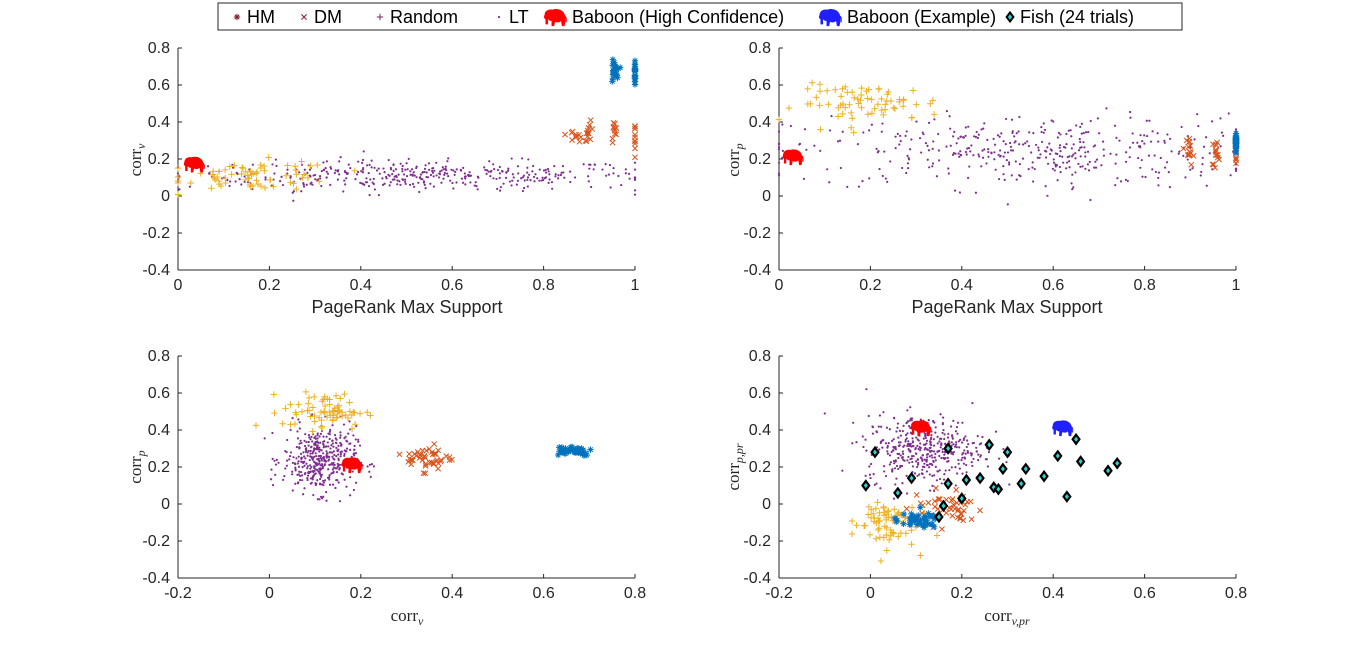 The width and height of the screenshot is (1366, 651). Describe the element at coordinates (159, 356) in the screenshot. I see `y-tick-label: 0.8` at that location.